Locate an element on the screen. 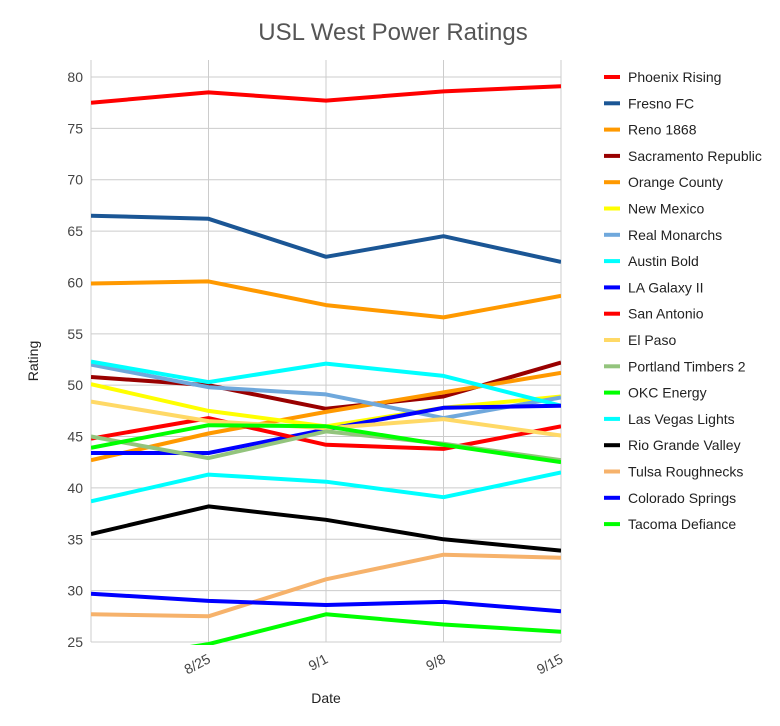  y-tick-label: 65 is located at coordinates (75, 231).